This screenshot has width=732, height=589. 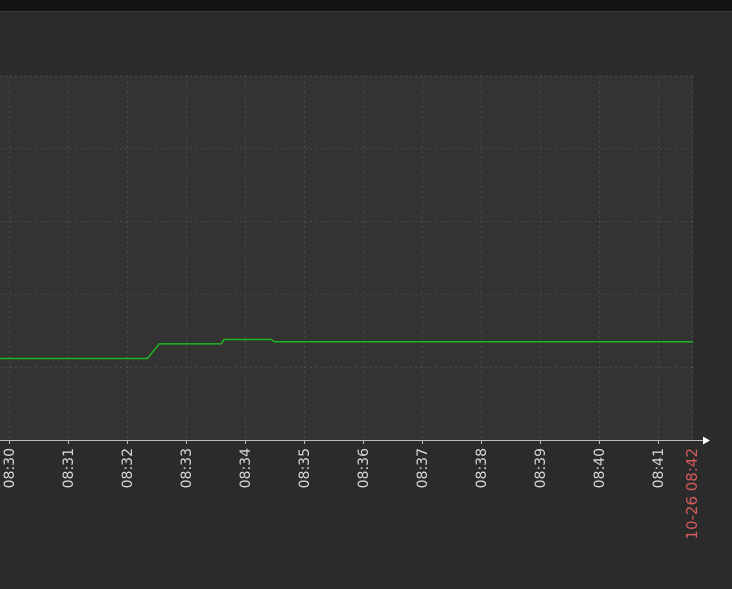 What do you see at coordinates (355, 440) in the screenshot?
I see `x-axis` at bounding box center [355, 440].